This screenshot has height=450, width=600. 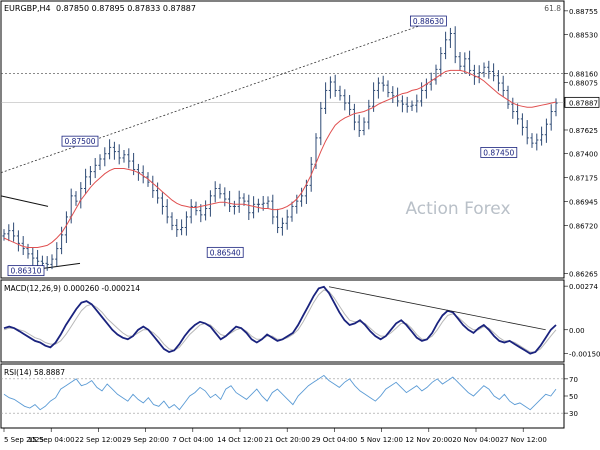 What do you see at coordinates (573, 397) in the screenshot?
I see `rsi-y-tick-label: 50` at bounding box center [573, 397].